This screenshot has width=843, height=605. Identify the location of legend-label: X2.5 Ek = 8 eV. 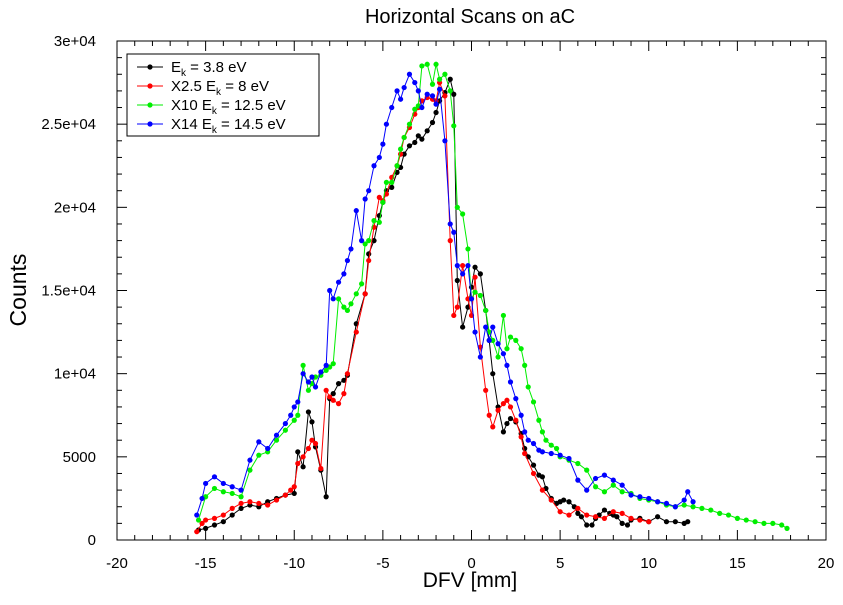
(220, 88).